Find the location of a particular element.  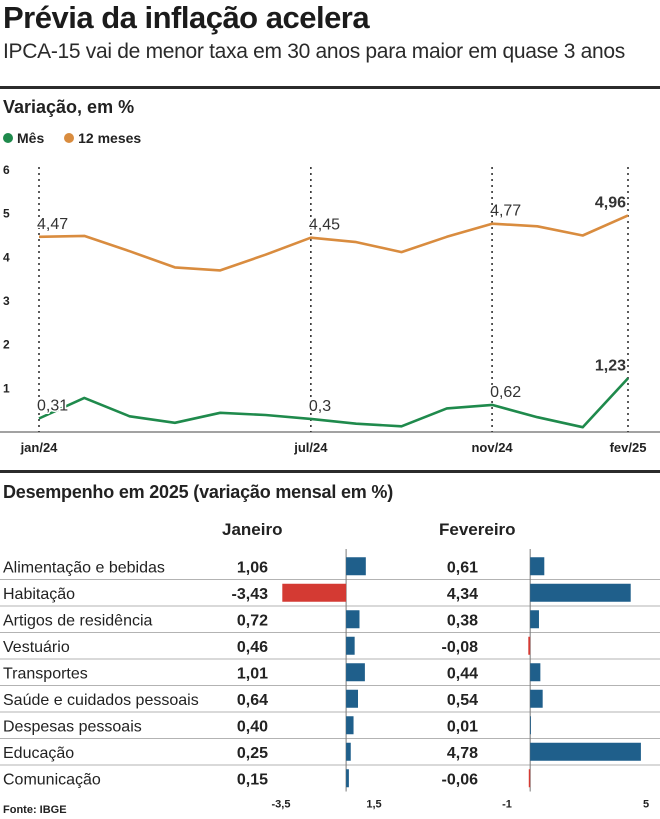

data-label-12-meses-fev-25: 4,96 is located at coordinates (610, 202).